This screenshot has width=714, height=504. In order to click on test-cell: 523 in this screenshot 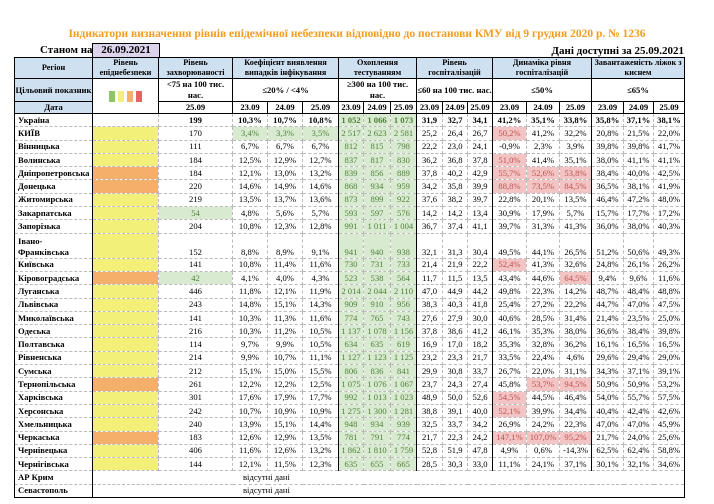, I will do `click(351, 278)`.